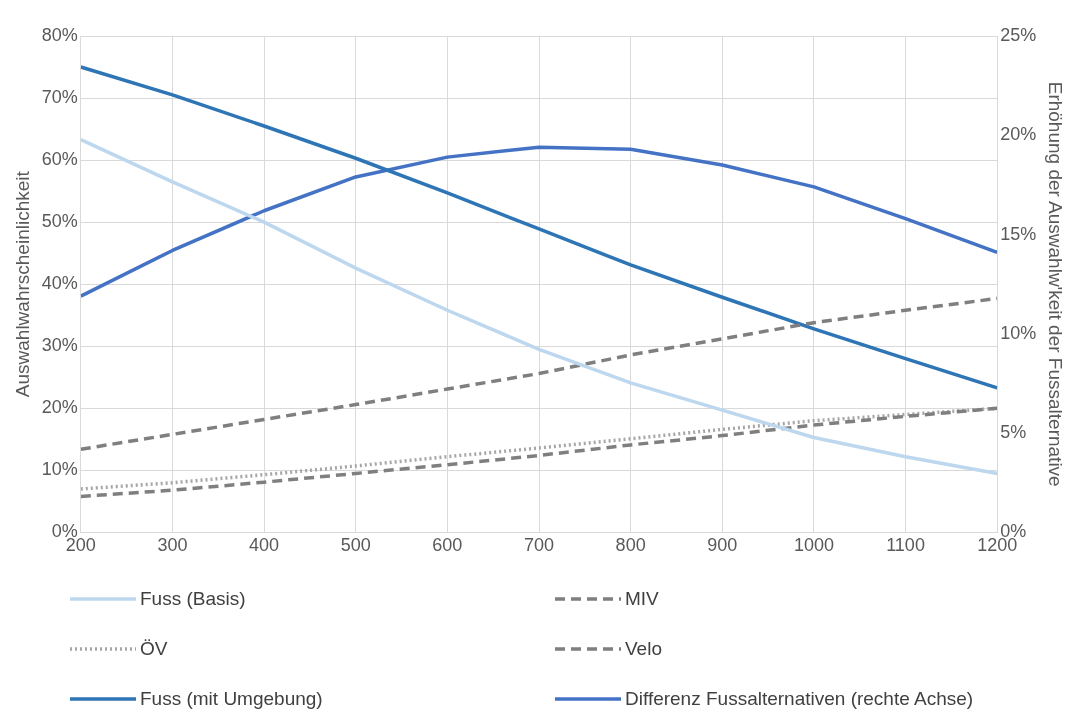 This screenshot has height=716, width=1078. Describe the element at coordinates (722, 545) in the screenshot. I see `x-tick-label: 900` at that location.